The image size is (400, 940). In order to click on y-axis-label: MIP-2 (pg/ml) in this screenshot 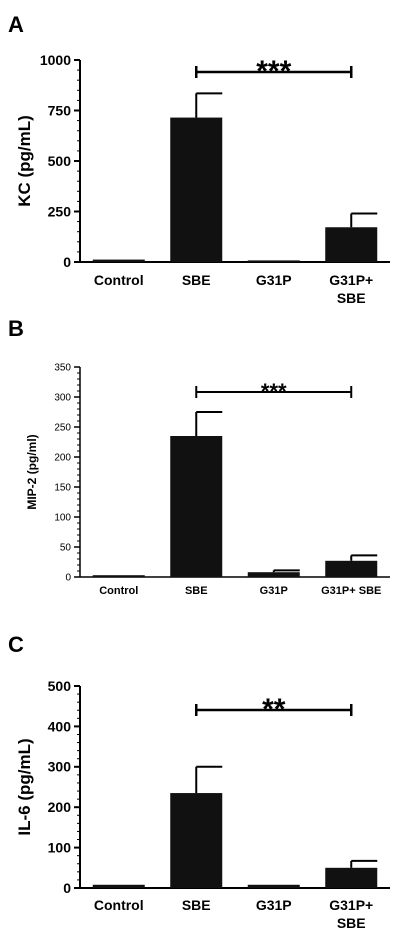, I will do `click(32, 471)`.